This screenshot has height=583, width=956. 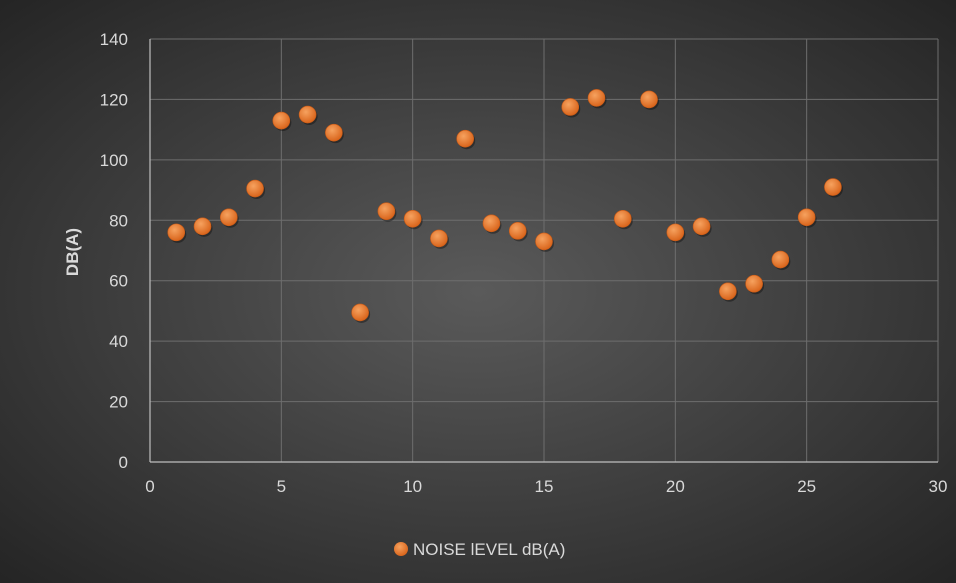 What do you see at coordinates (114, 39) in the screenshot?
I see `y-tick-label: 140` at bounding box center [114, 39].